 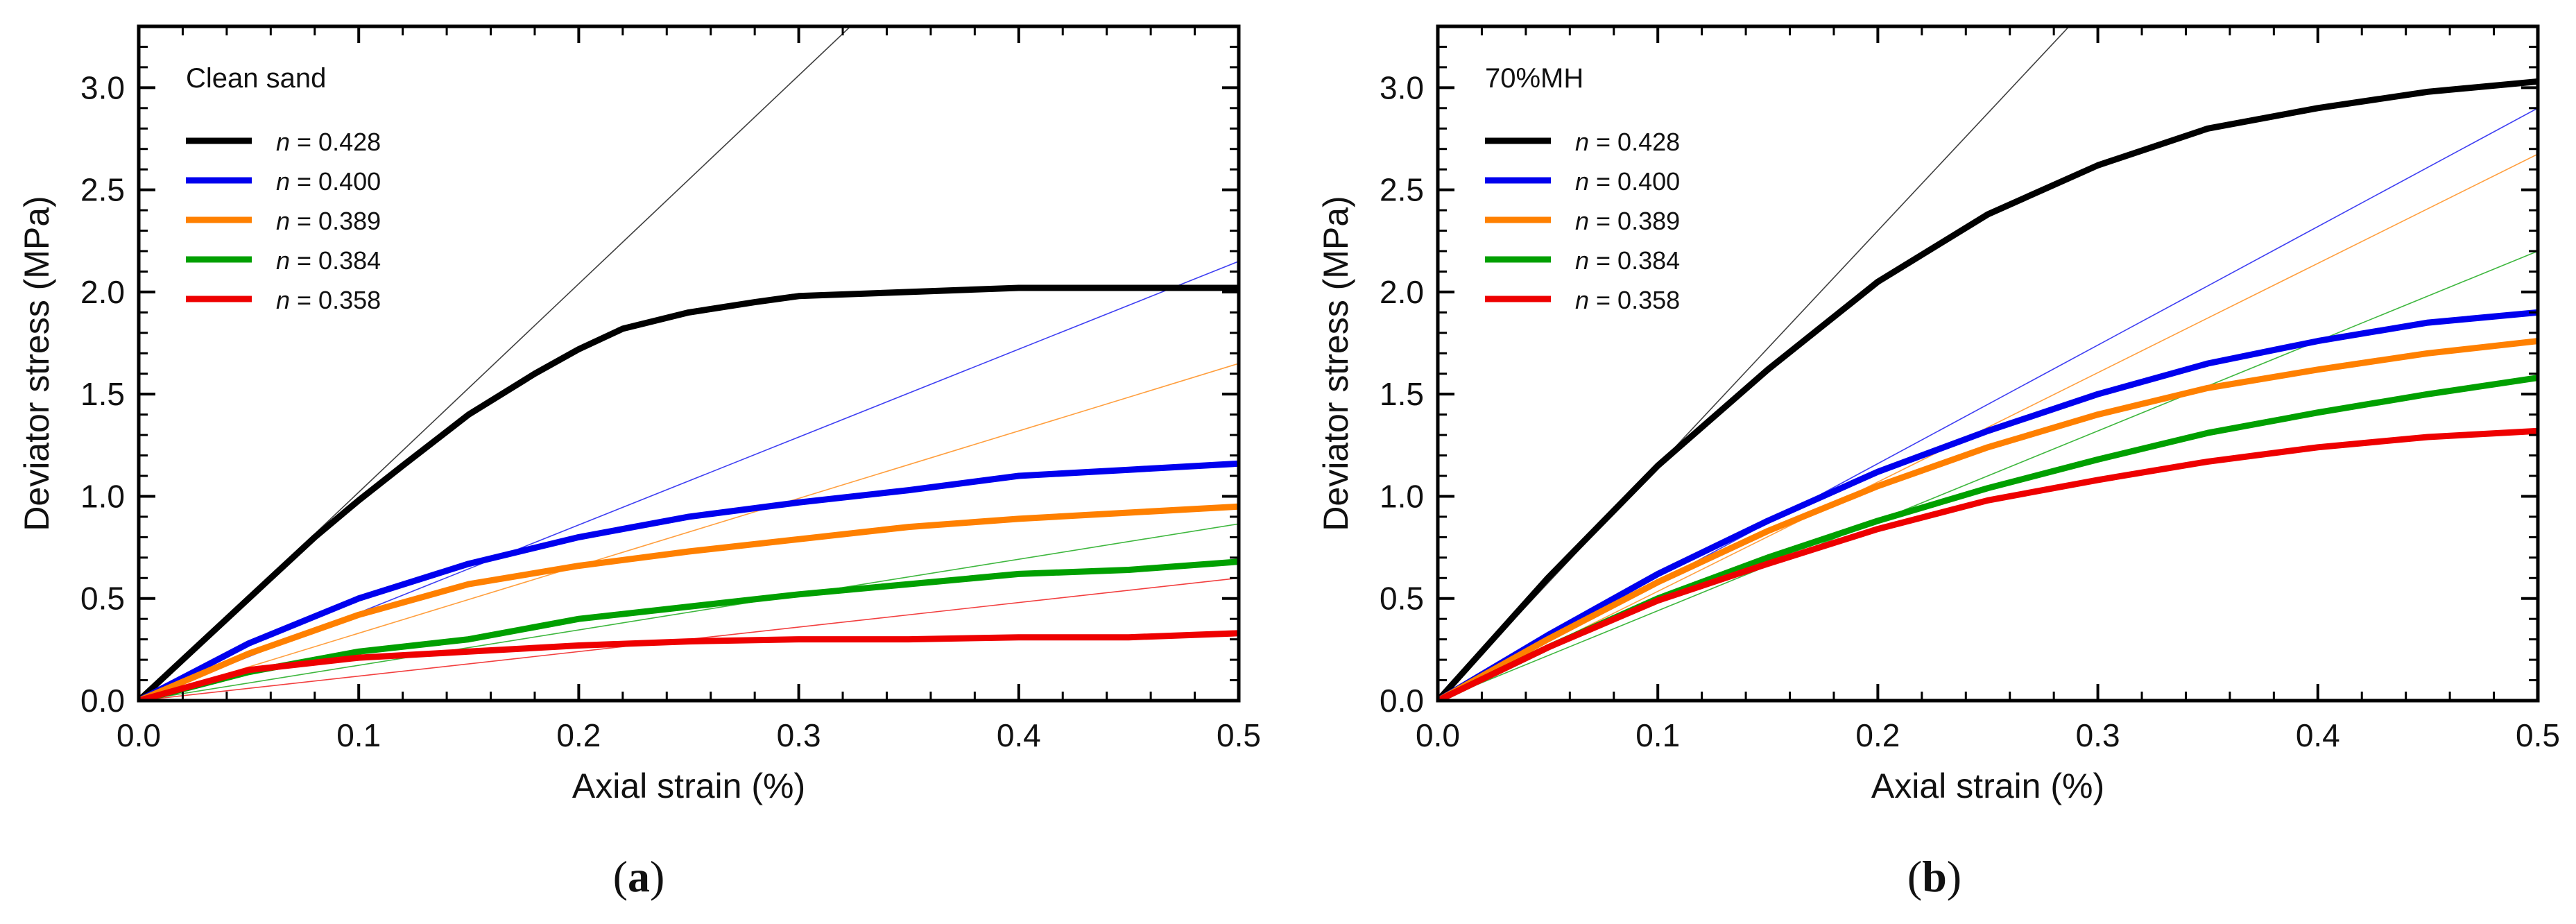 What do you see at coordinates (256, 78) in the screenshot?
I see `panel-annotation: Clean sand` at bounding box center [256, 78].